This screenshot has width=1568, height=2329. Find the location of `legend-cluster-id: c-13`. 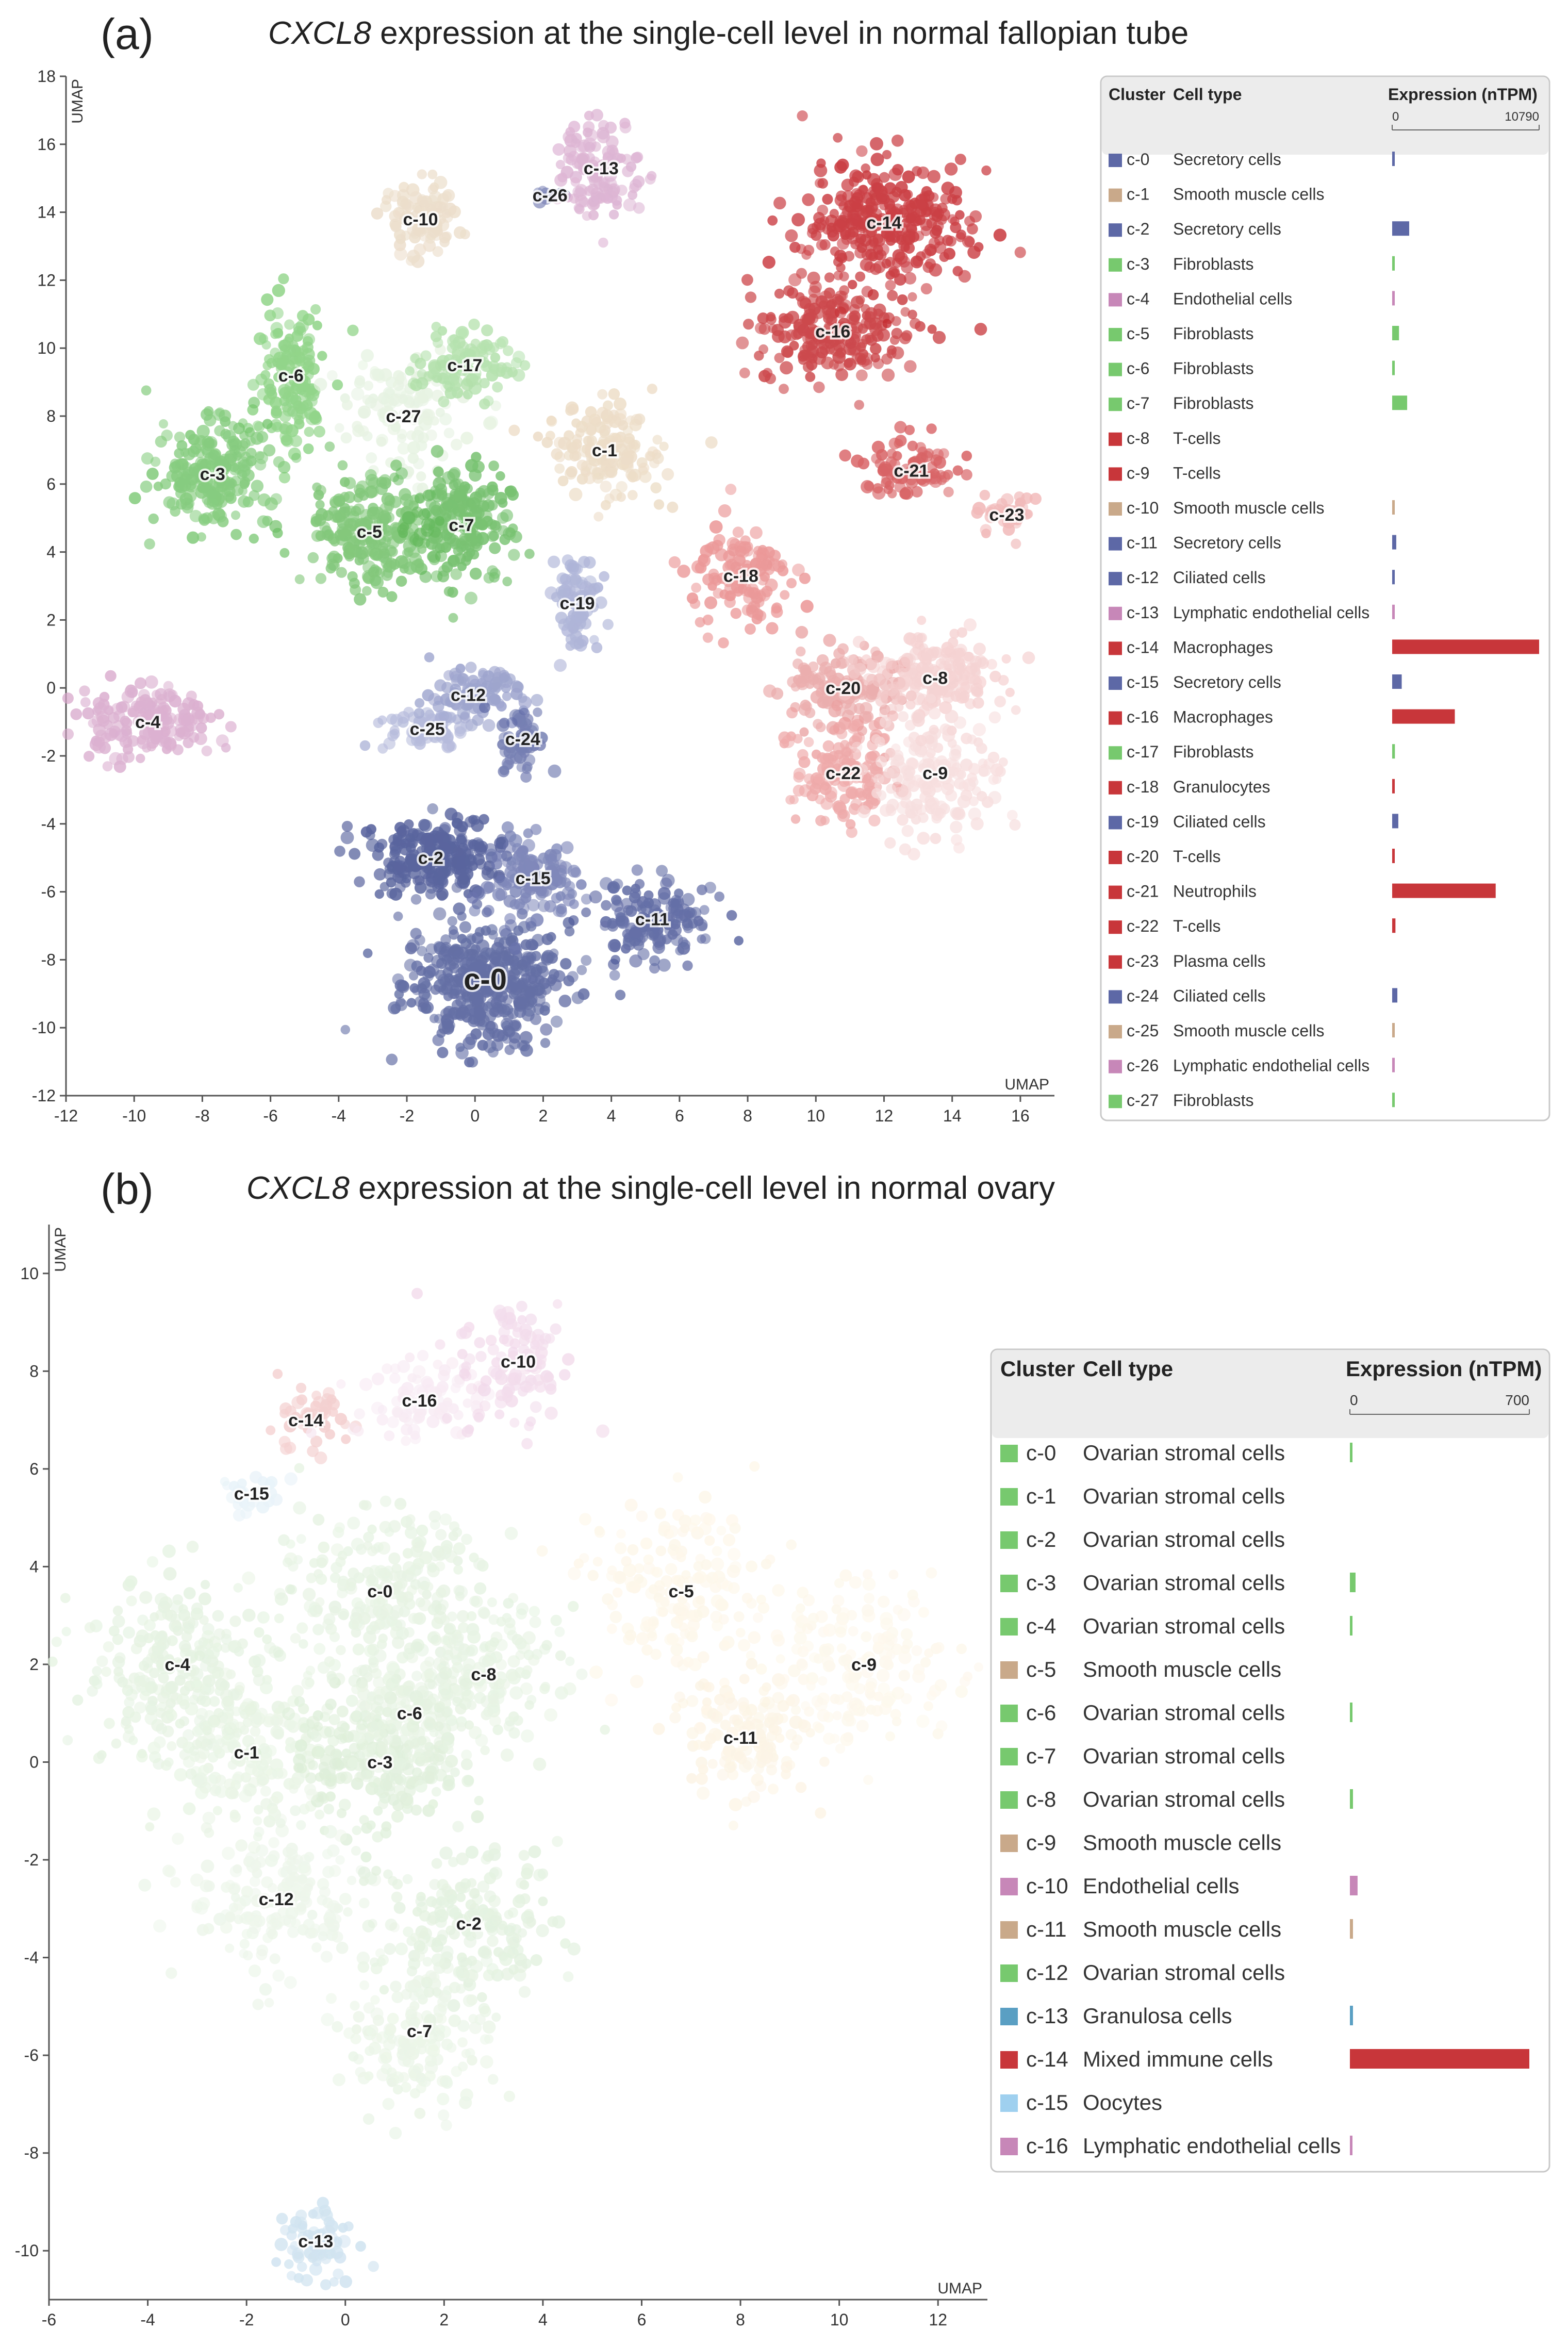

legend-cluster-id: c-13 is located at coordinates (1143, 613).